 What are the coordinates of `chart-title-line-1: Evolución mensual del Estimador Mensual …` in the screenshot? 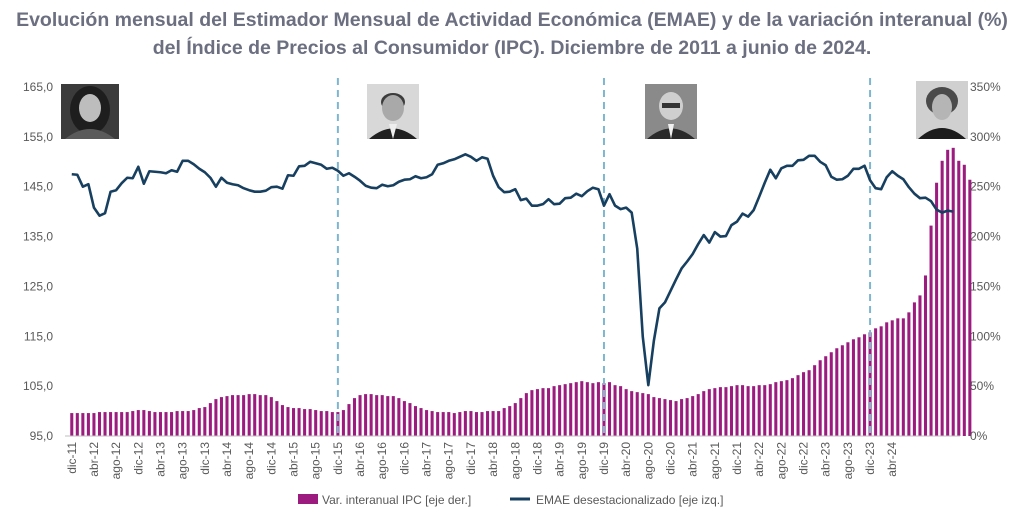 It's located at (512, 20).